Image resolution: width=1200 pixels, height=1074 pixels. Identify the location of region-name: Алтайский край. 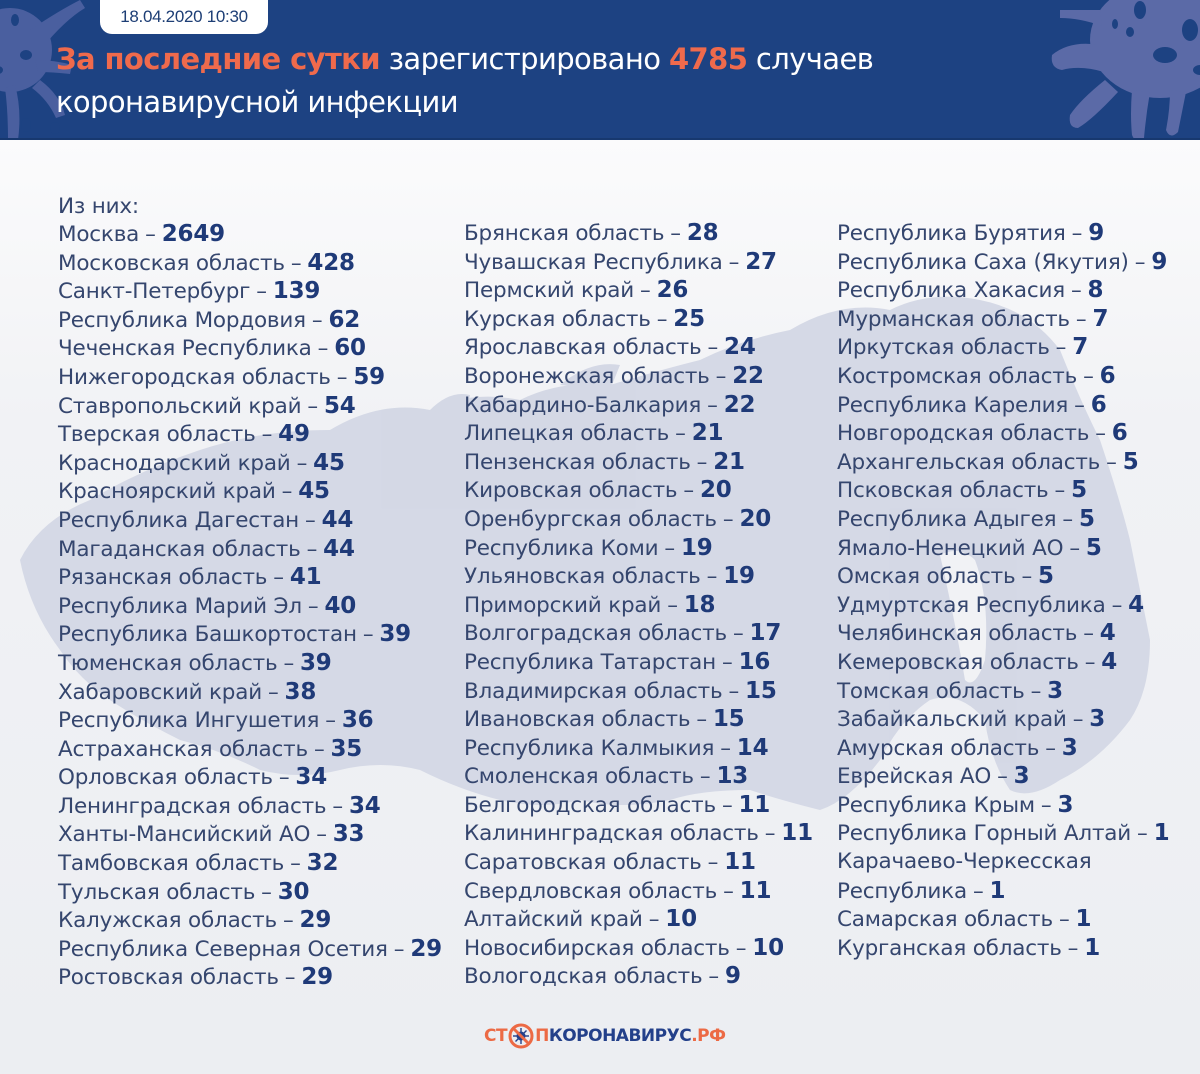
(553, 920).